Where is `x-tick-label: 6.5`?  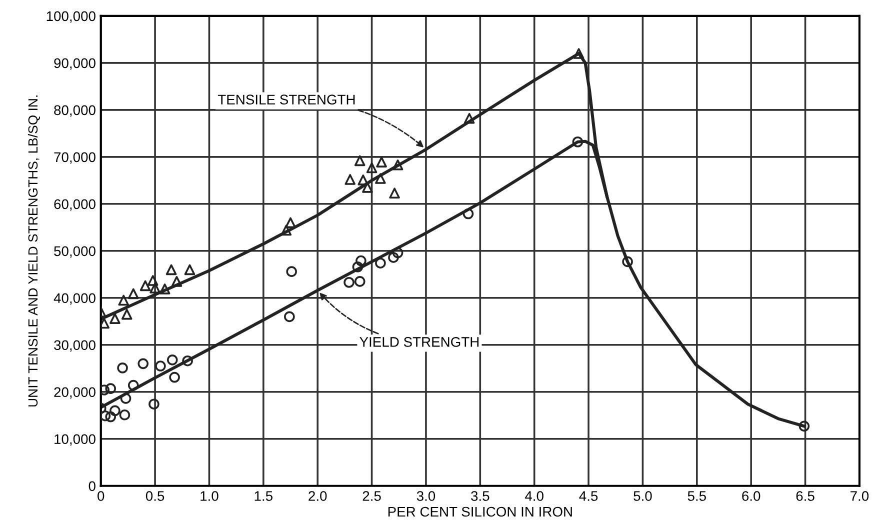
x-tick-label: 6.5 is located at coordinates (805, 496).